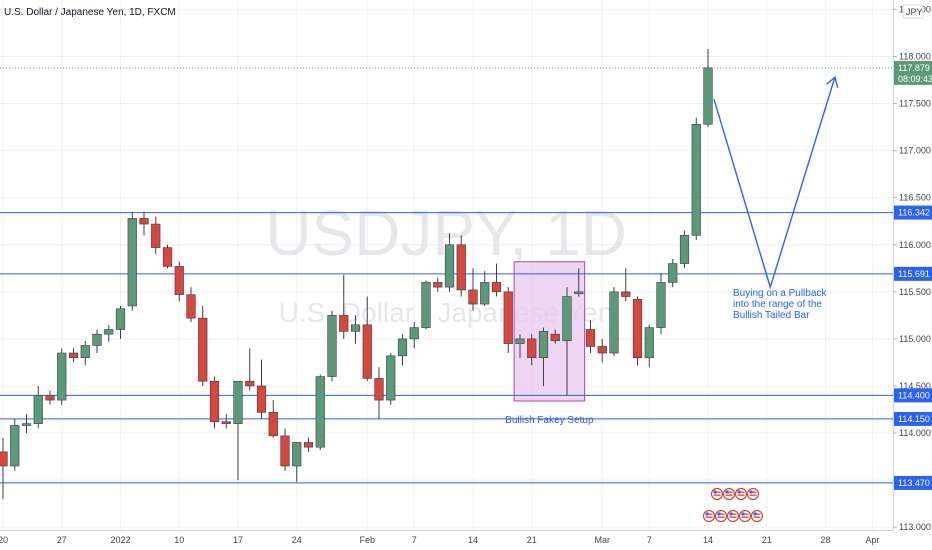  Describe the element at coordinates (913, 11) in the screenshot. I see `currency-badge: JPY` at that location.